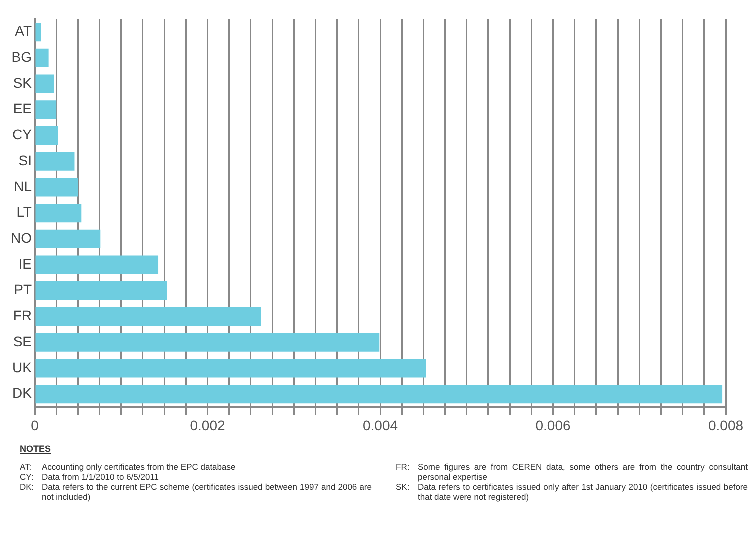 This screenshot has height=533, width=756. What do you see at coordinates (22, 341) in the screenshot?
I see `y-tick-label: SE` at bounding box center [22, 341].